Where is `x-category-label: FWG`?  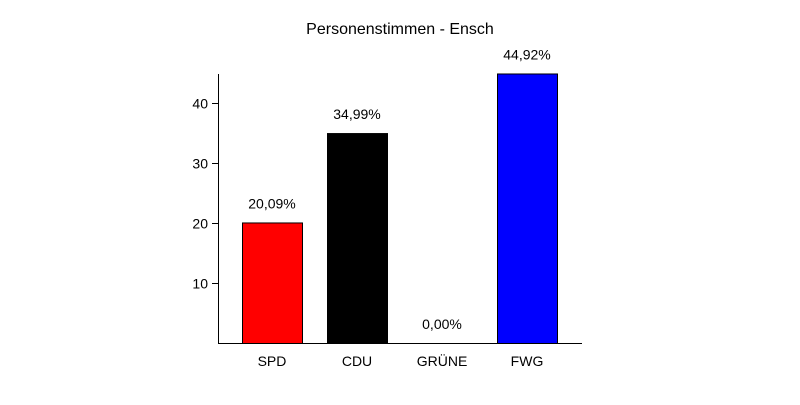 x-category-label: FWG is located at coordinates (527, 361).